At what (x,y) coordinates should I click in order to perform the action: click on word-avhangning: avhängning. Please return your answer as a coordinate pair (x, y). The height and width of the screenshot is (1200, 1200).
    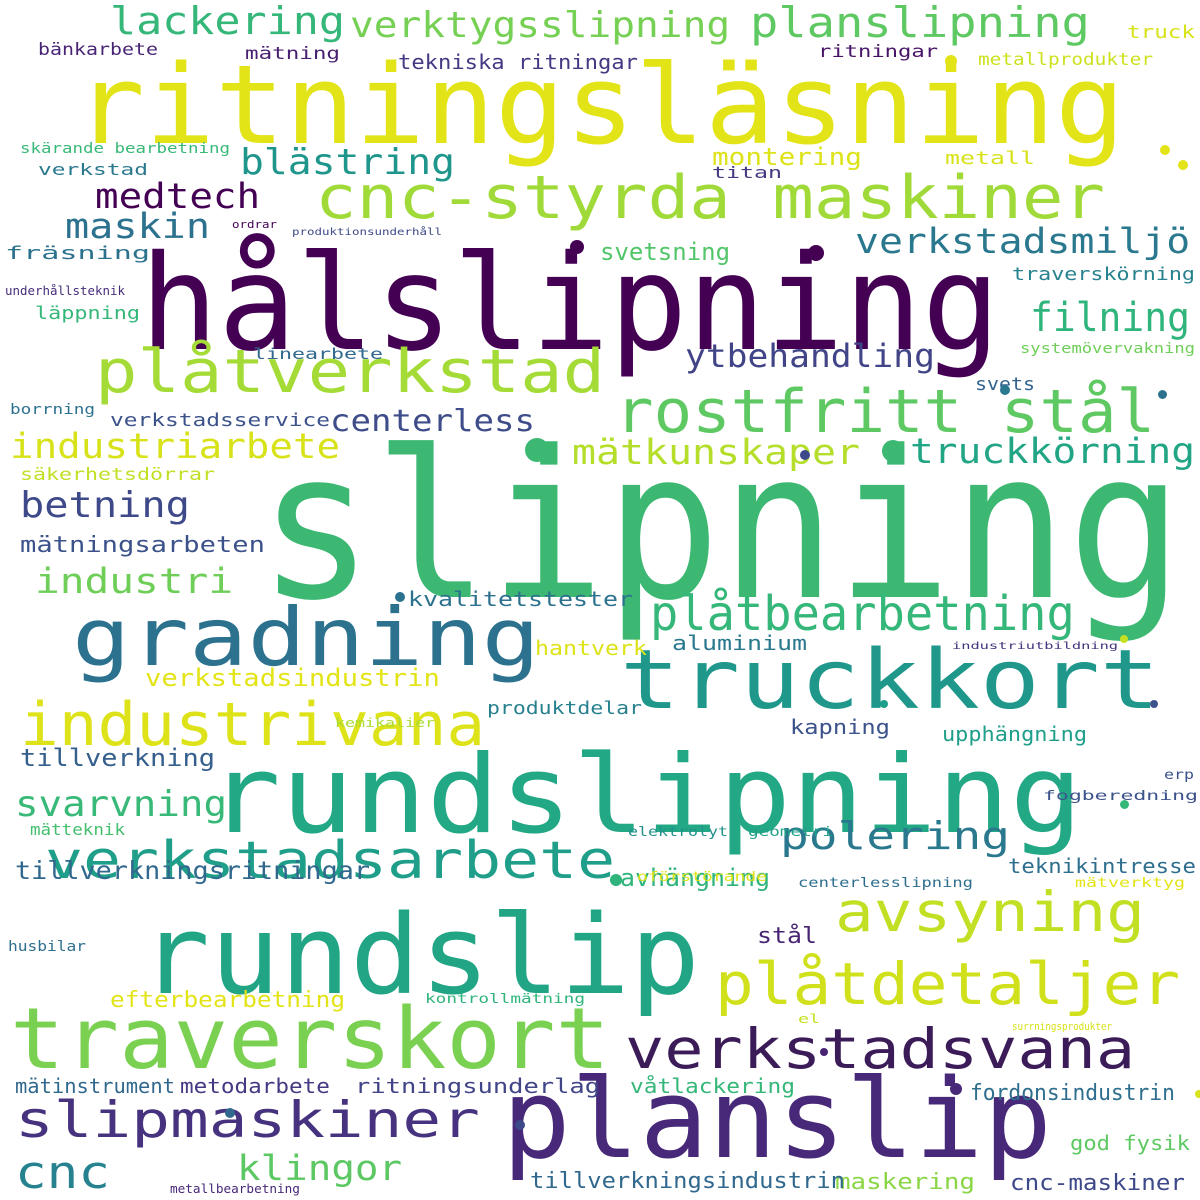
    Looking at the image, I should click on (695, 878).